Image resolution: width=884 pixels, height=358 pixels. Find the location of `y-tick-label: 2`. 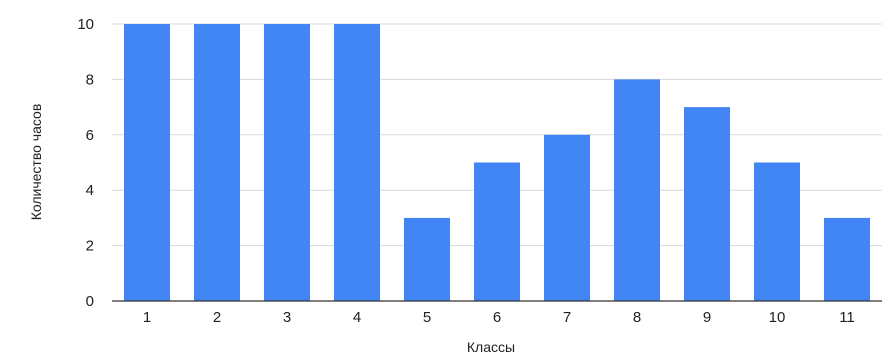

y-tick-label: 2 is located at coordinates (90, 246).